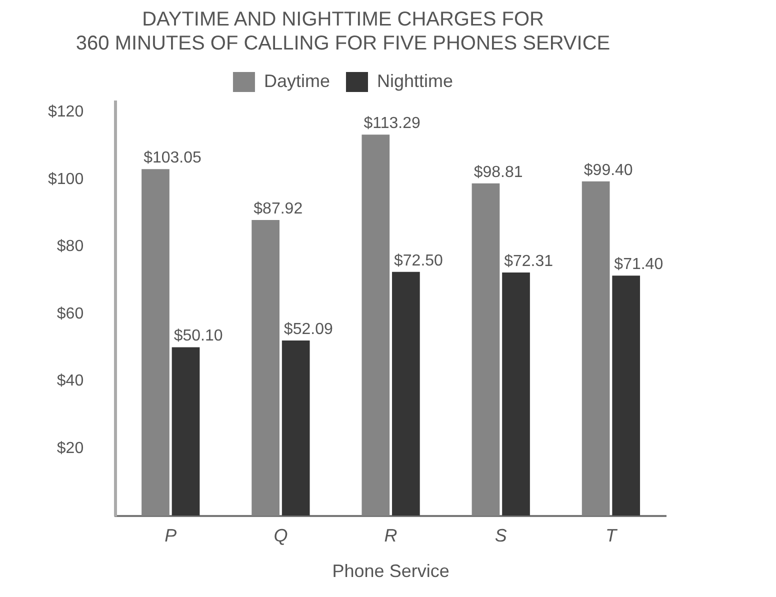 The image size is (776, 597). I want to click on data-label: $87.92, so click(278, 209).